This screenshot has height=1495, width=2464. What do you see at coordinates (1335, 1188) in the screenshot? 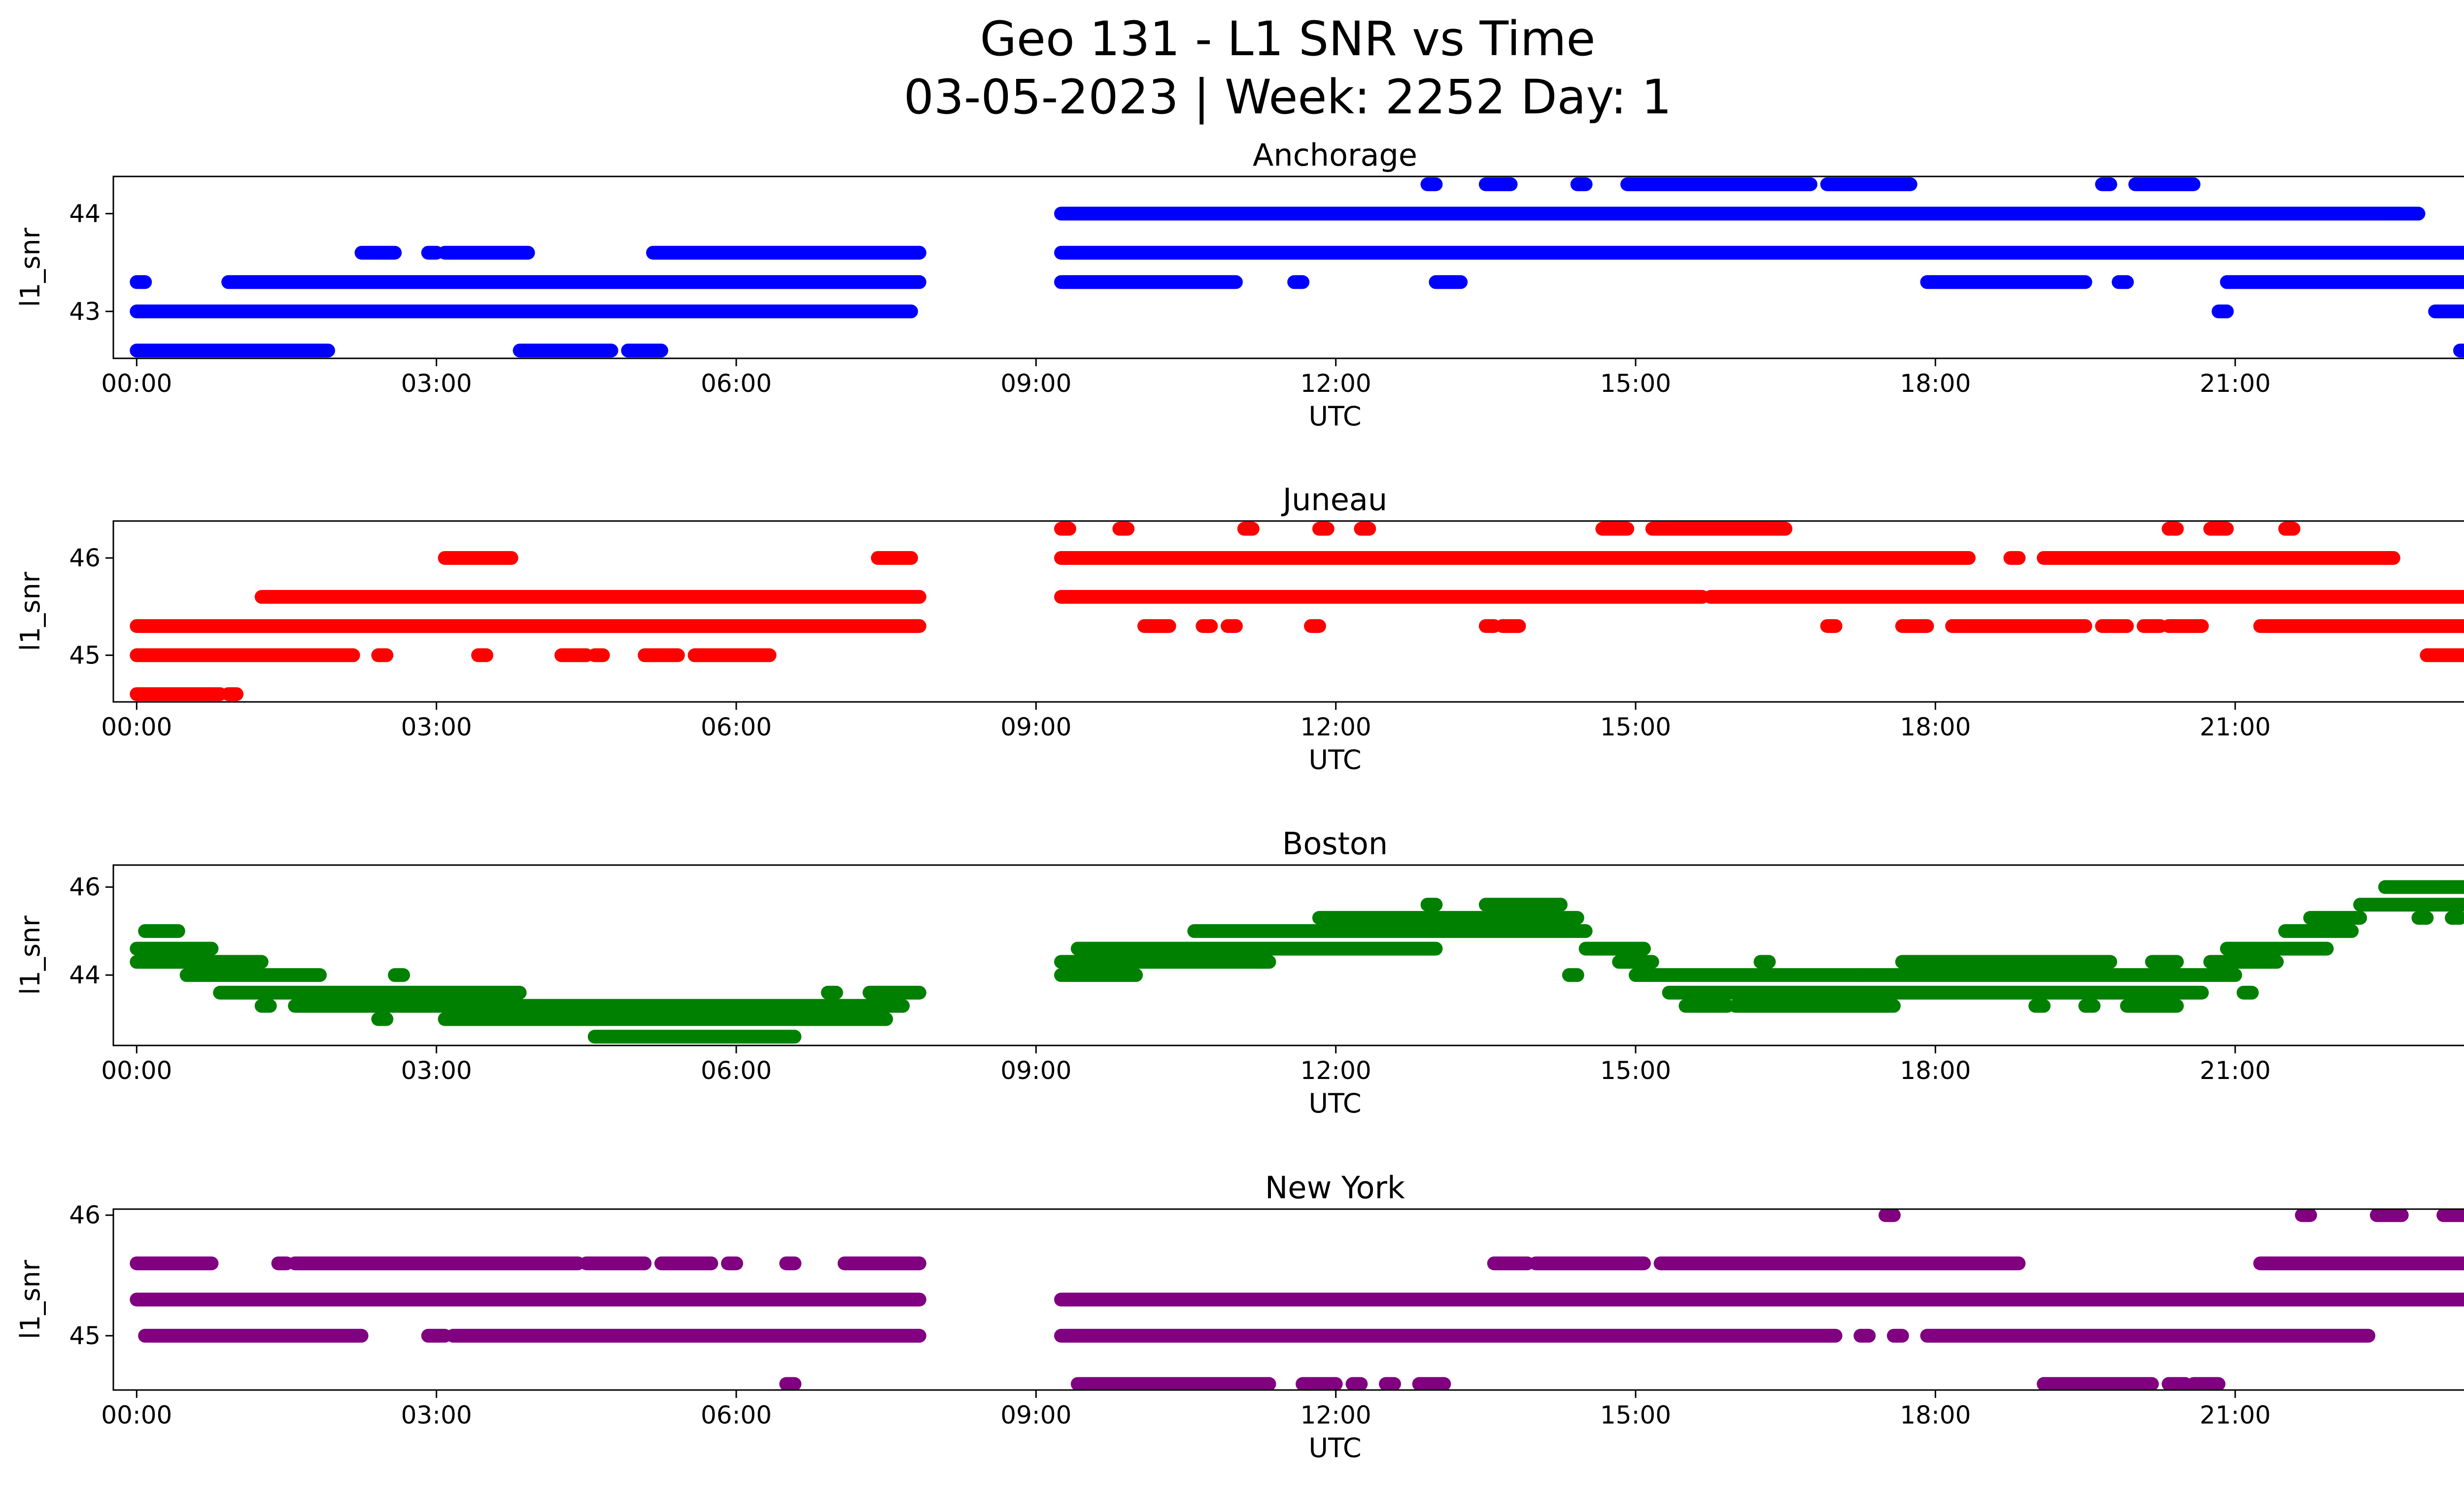
I see `new-york-subplot-title: New York` at bounding box center [1335, 1188].